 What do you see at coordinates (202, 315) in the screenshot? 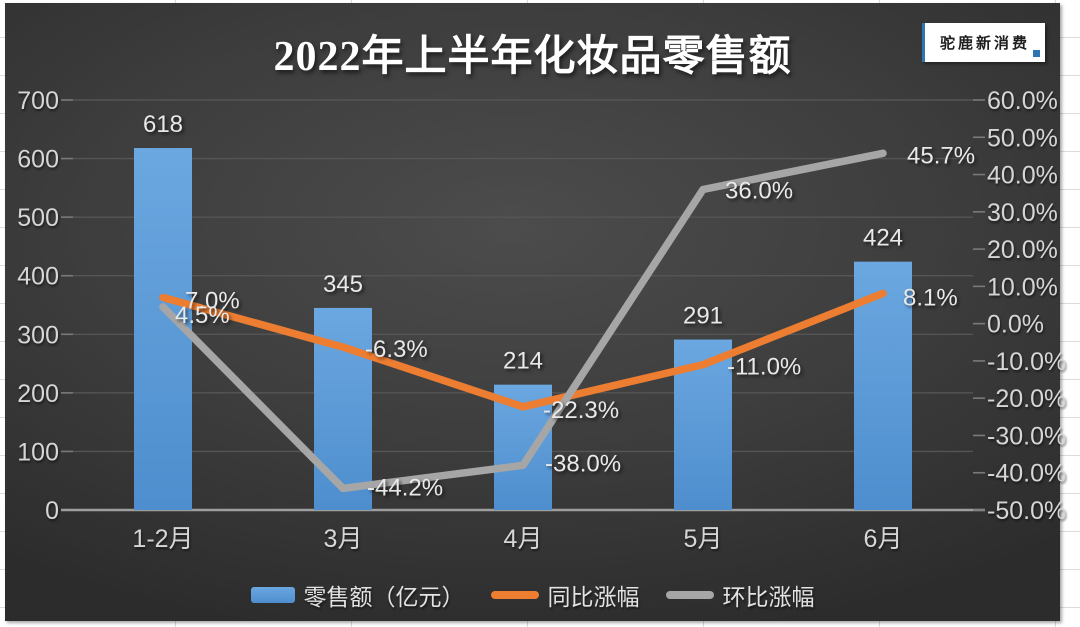
I see `mom-point-label: 4.5%` at bounding box center [202, 315].